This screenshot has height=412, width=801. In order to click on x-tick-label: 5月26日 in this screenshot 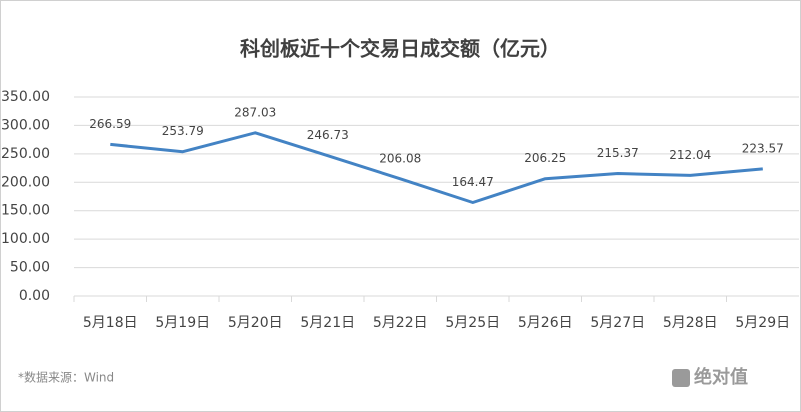, I will do `click(545, 323)`.